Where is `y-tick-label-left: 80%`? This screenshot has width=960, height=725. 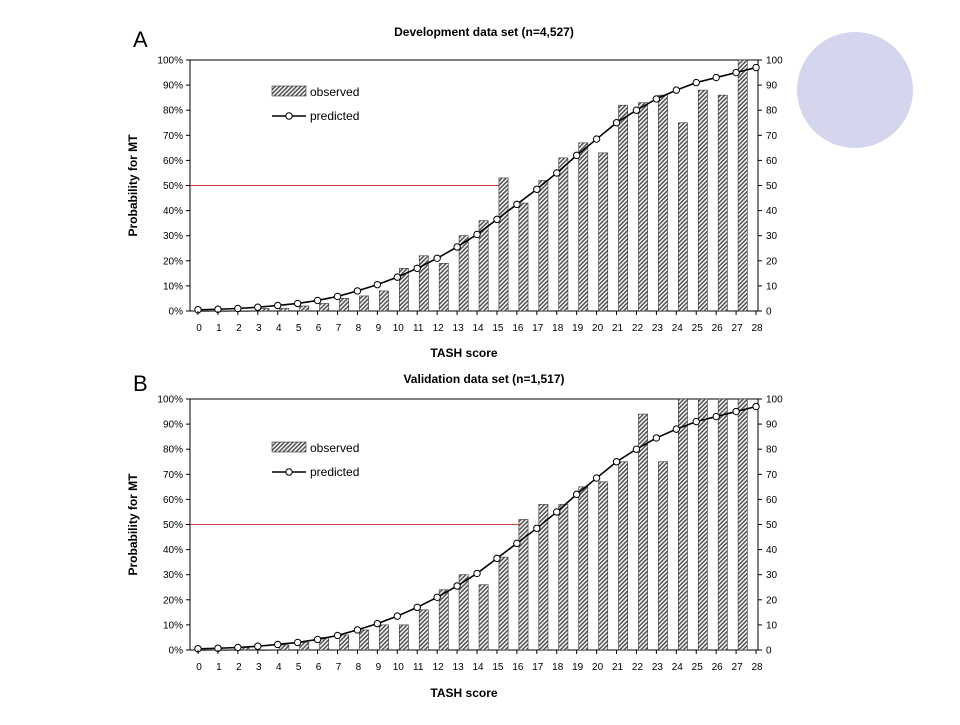
y-tick-label-left: 80% is located at coordinates (173, 450).